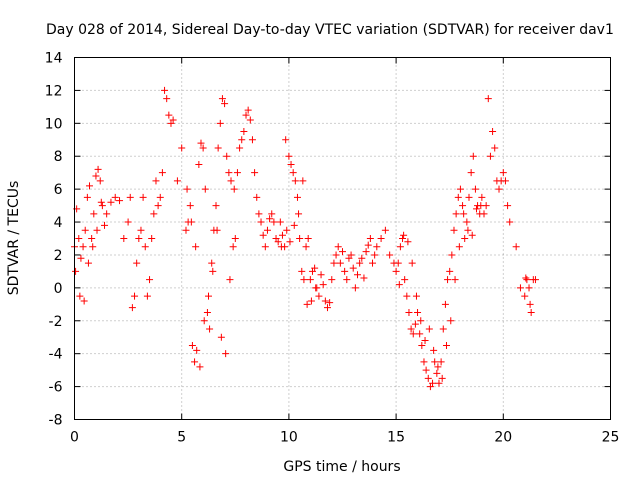  What do you see at coordinates (181, 438) in the screenshot?
I see `x-tick-label: 5` at bounding box center [181, 438].